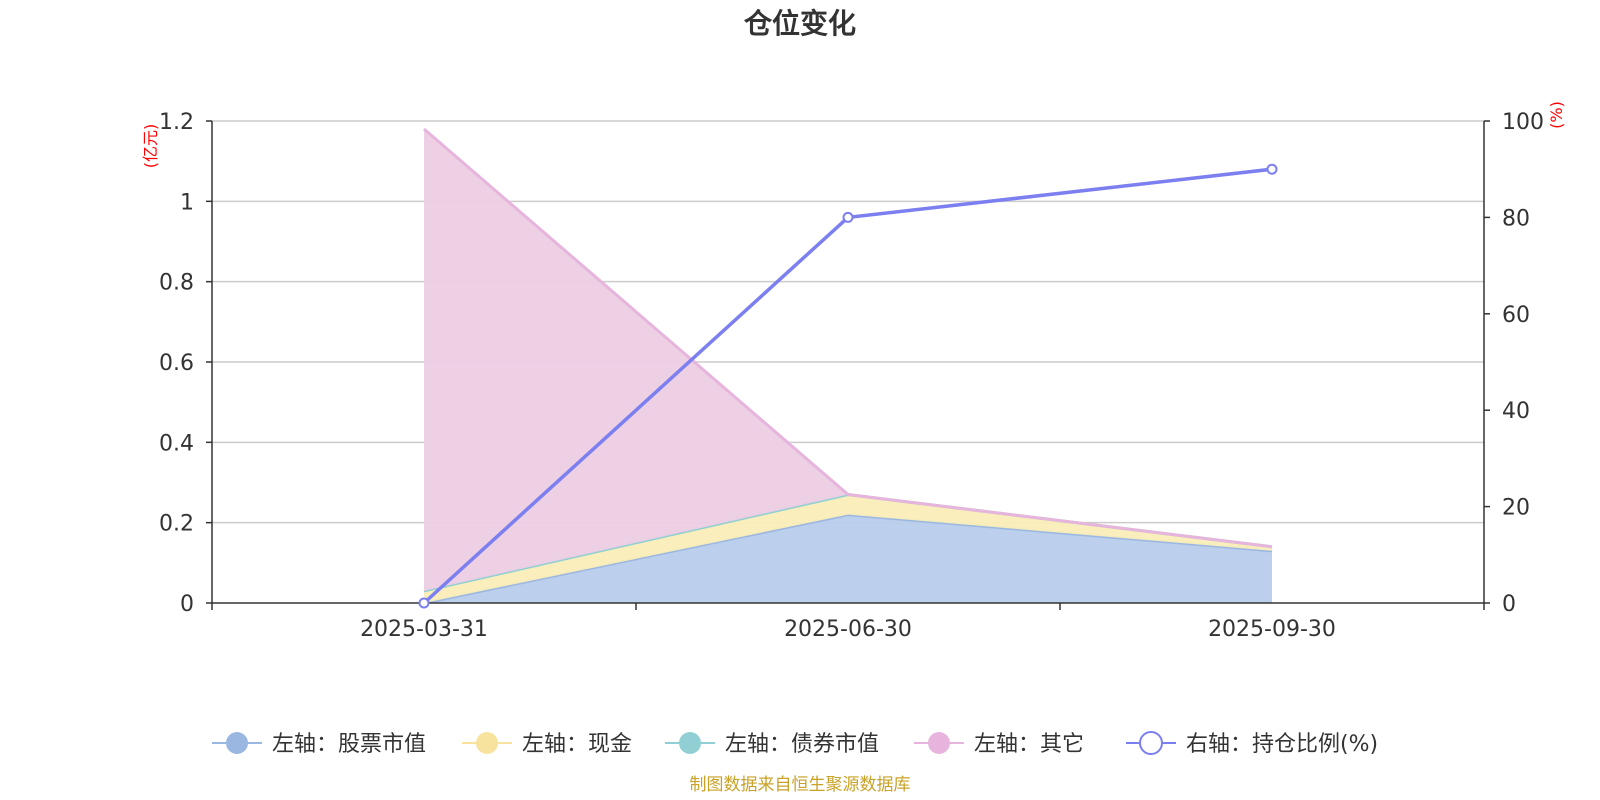 The width and height of the screenshot is (1600, 800). Describe the element at coordinates (1556, 115) in the screenshot. I see `right-axis-unit: (%)` at that location.